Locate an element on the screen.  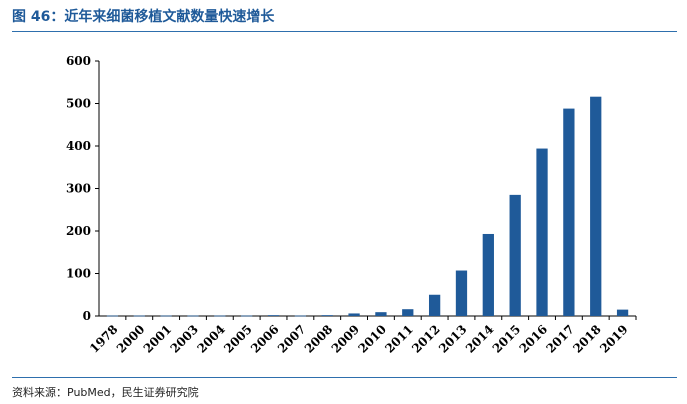
x-tick-label: 2017 is located at coordinates (560, 339).